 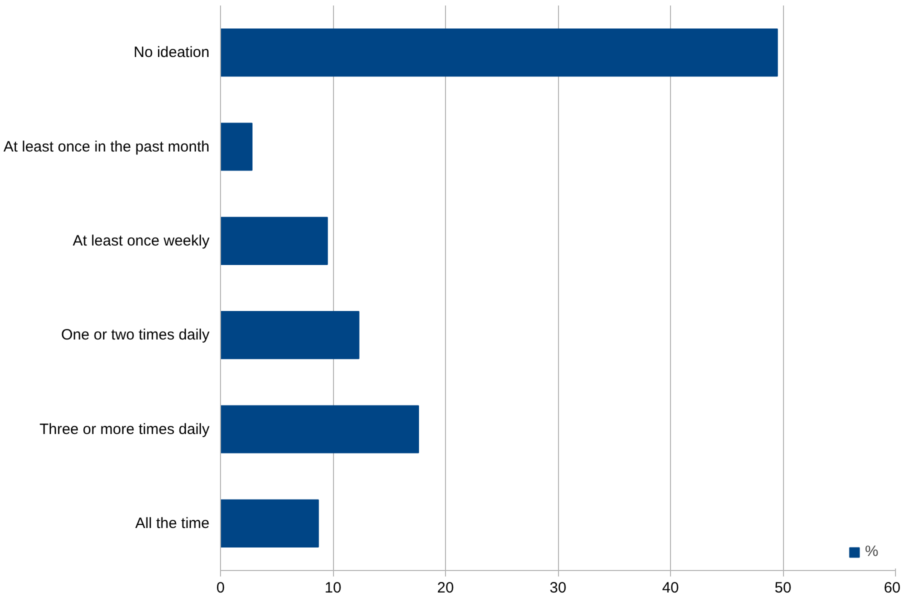 What do you see at coordinates (172, 523) in the screenshot?
I see `y-tick-label: All the time` at bounding box center [172, 523].